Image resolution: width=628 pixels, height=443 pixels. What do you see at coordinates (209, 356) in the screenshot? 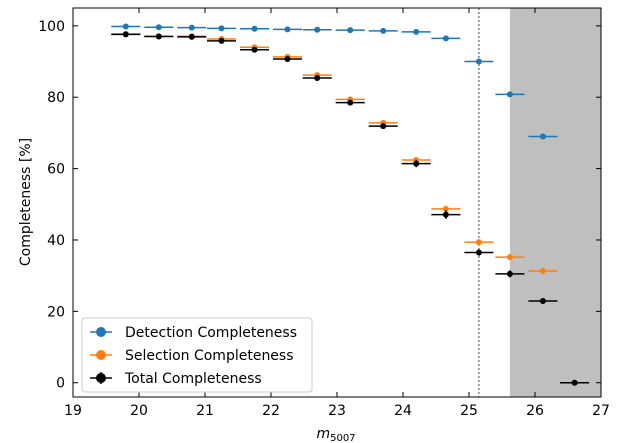
I see `legend-label: Selection Completeness` at bounding box center [209, 356].